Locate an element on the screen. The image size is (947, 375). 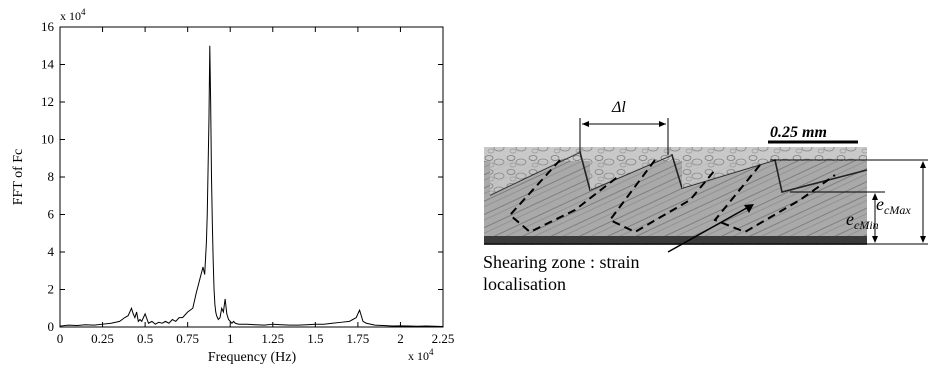
delta-arrowhead-right is located at coordinates (662, 124).